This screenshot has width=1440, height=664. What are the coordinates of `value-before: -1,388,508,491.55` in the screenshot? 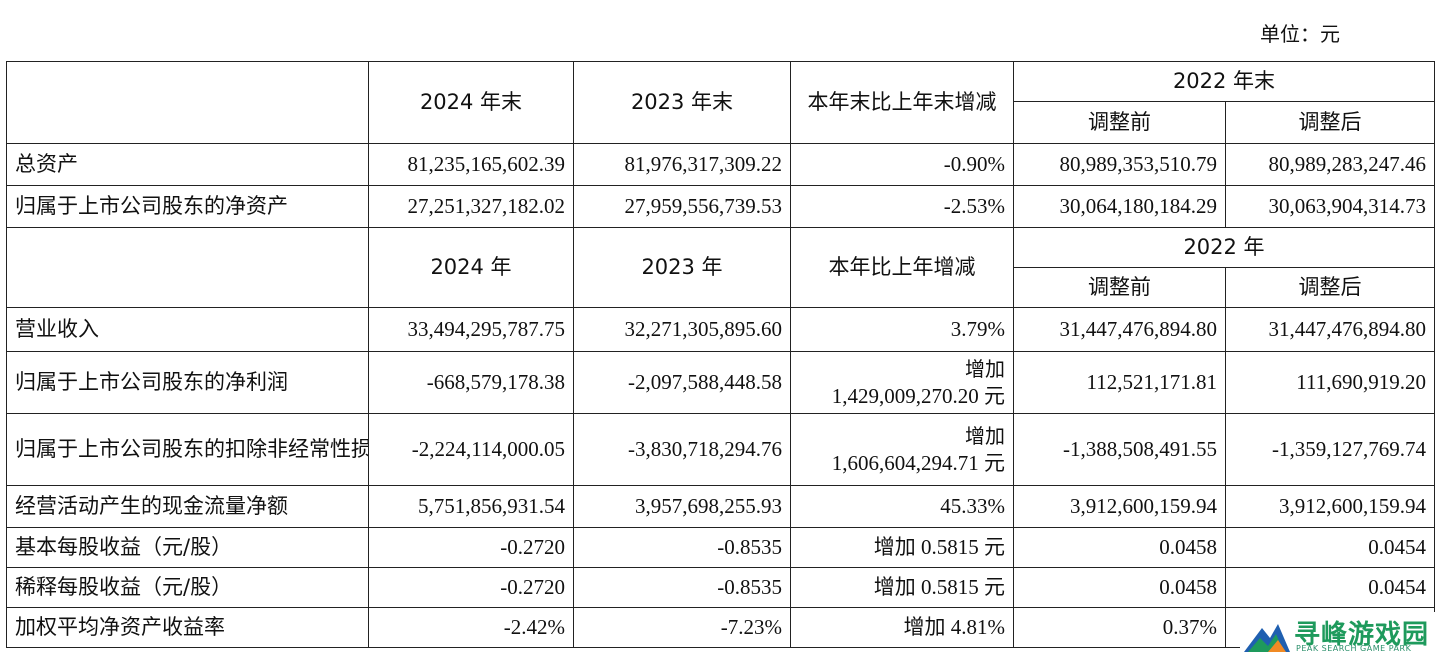 It's located at (1119, 449).